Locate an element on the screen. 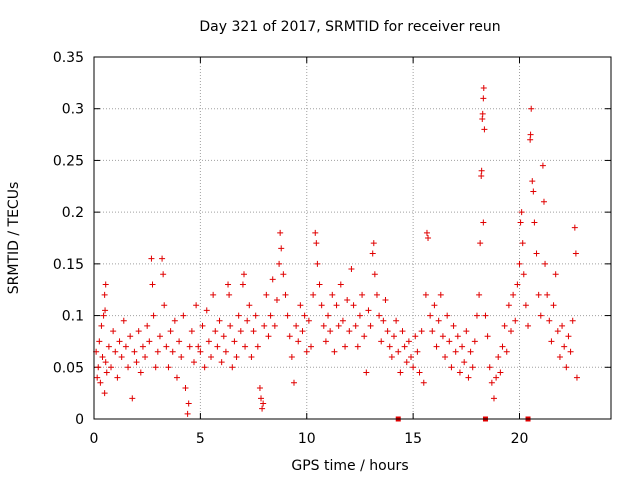 This screenshot has height=480, width=640. y-tick-label: 0.2 is located at coordinates (73, 213).